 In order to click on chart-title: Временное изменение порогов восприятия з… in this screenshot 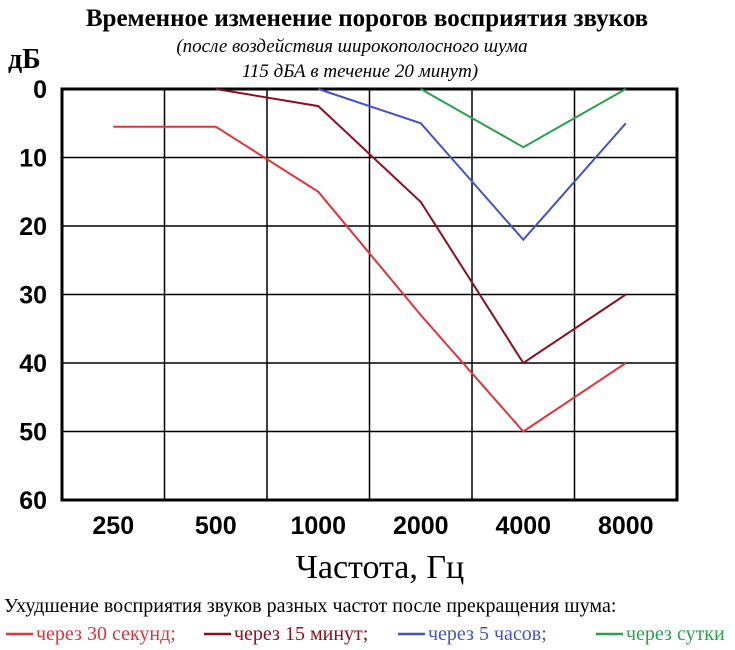, I will do `click(367, 18)`.